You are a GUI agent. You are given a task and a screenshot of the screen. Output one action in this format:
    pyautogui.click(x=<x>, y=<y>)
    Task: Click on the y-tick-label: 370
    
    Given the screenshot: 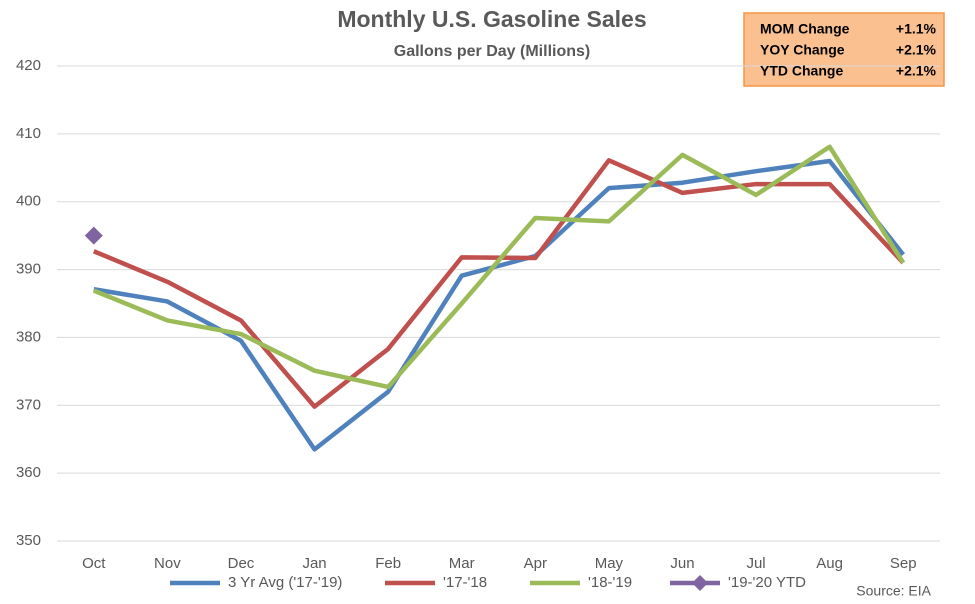 What is the action you would take?
    pyautogui.click(x=28, y=404)
    